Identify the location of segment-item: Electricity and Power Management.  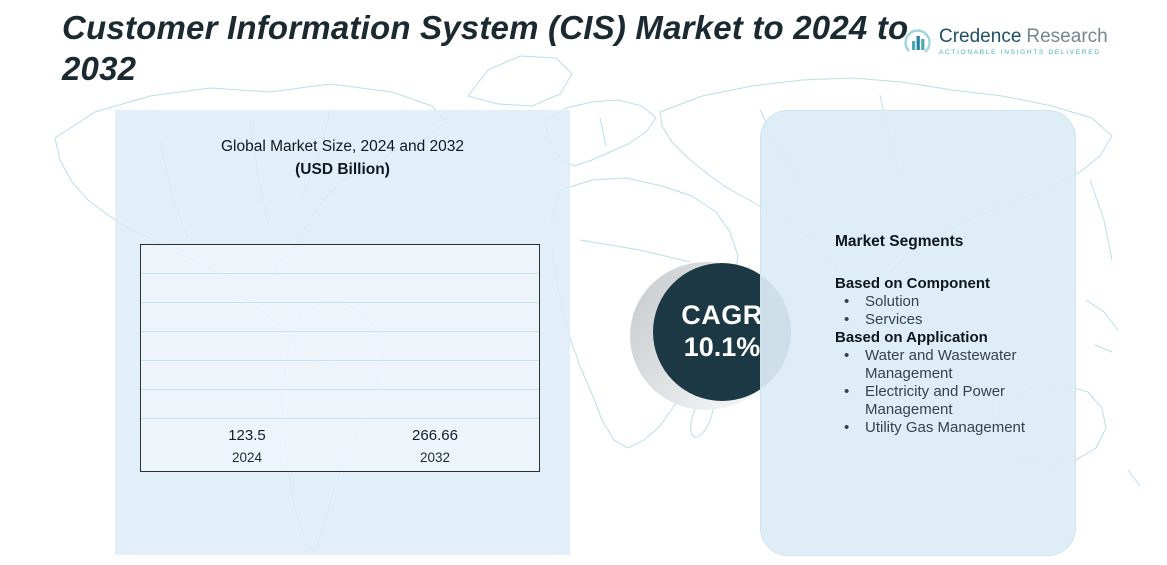
(944, 401).